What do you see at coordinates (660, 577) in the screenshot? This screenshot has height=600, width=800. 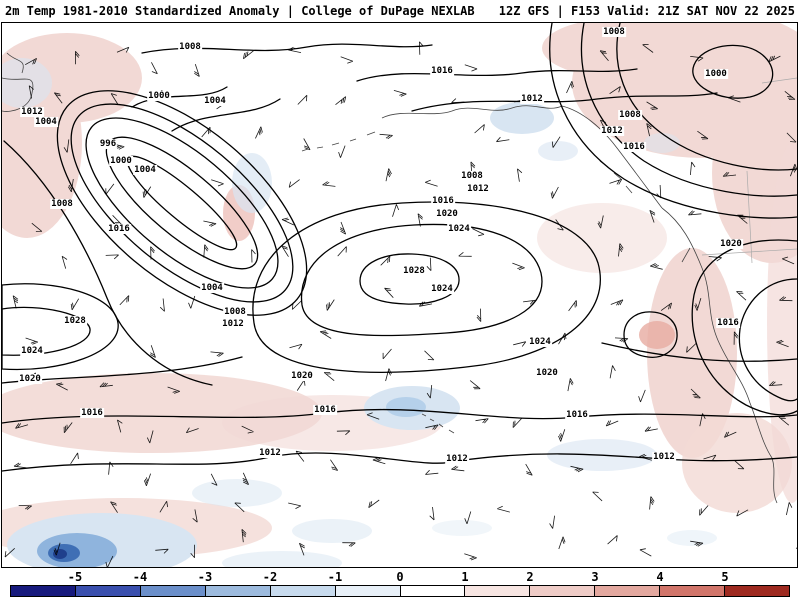 I see `colorbar-tick-label: 4` at bounding box center [660, 577].